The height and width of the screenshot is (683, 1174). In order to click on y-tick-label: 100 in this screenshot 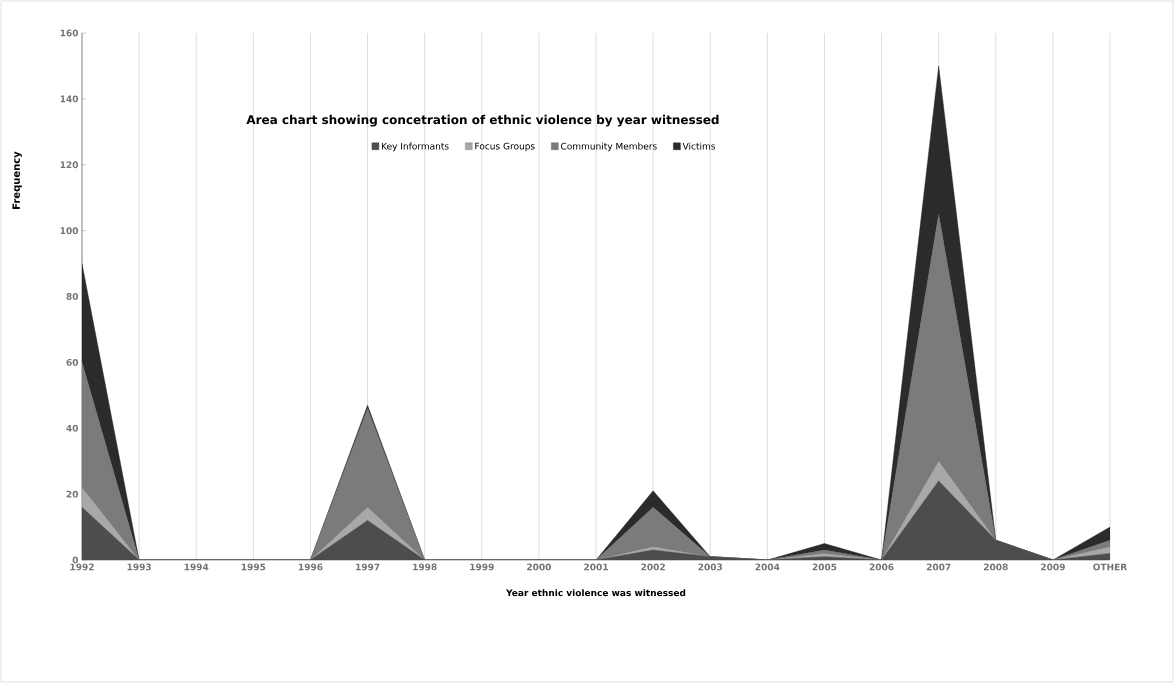, I will do `click(69, 231)`.